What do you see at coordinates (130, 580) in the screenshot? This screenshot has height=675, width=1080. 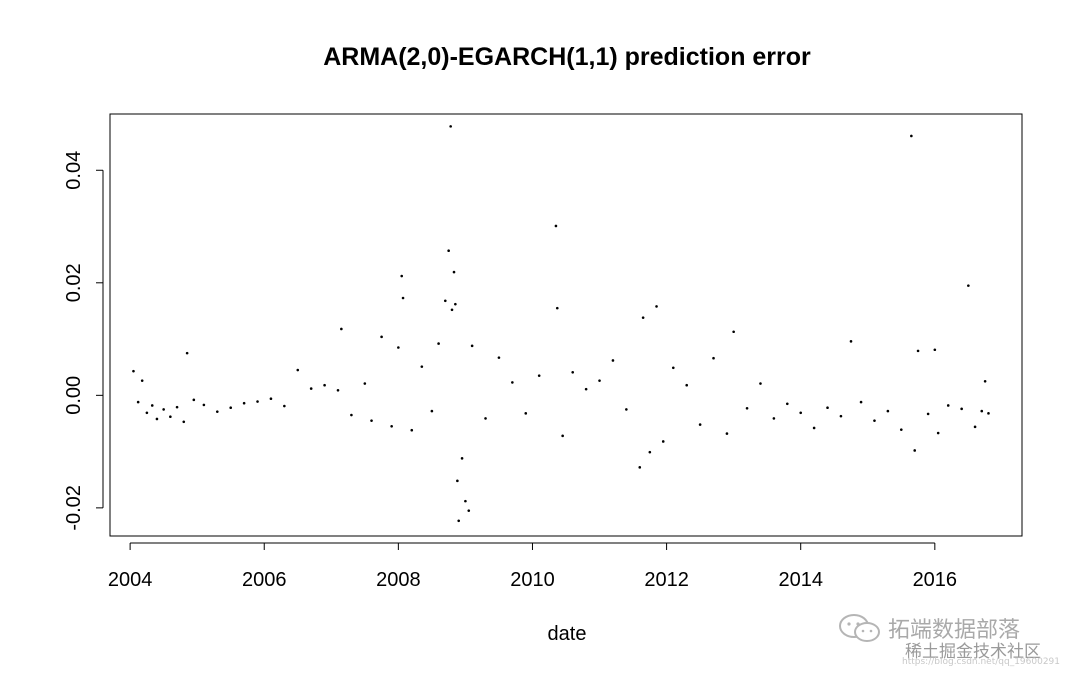 I see `x-tick-label: 2004` at bounding box center [130, 580].